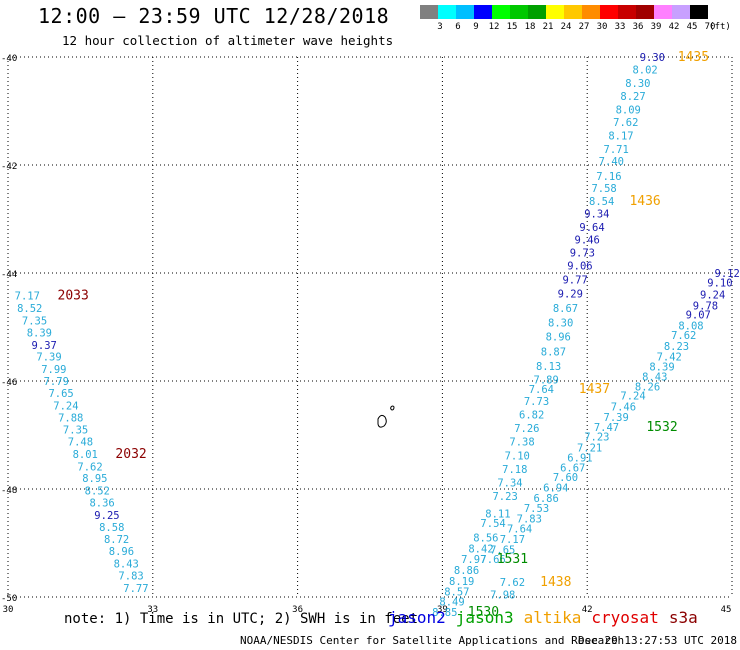 The height and width of the screenshot is (650, 740). Describe the element at coordinates (536, 402) in the screenshot. I see `swh-value: 7.73` at that location.